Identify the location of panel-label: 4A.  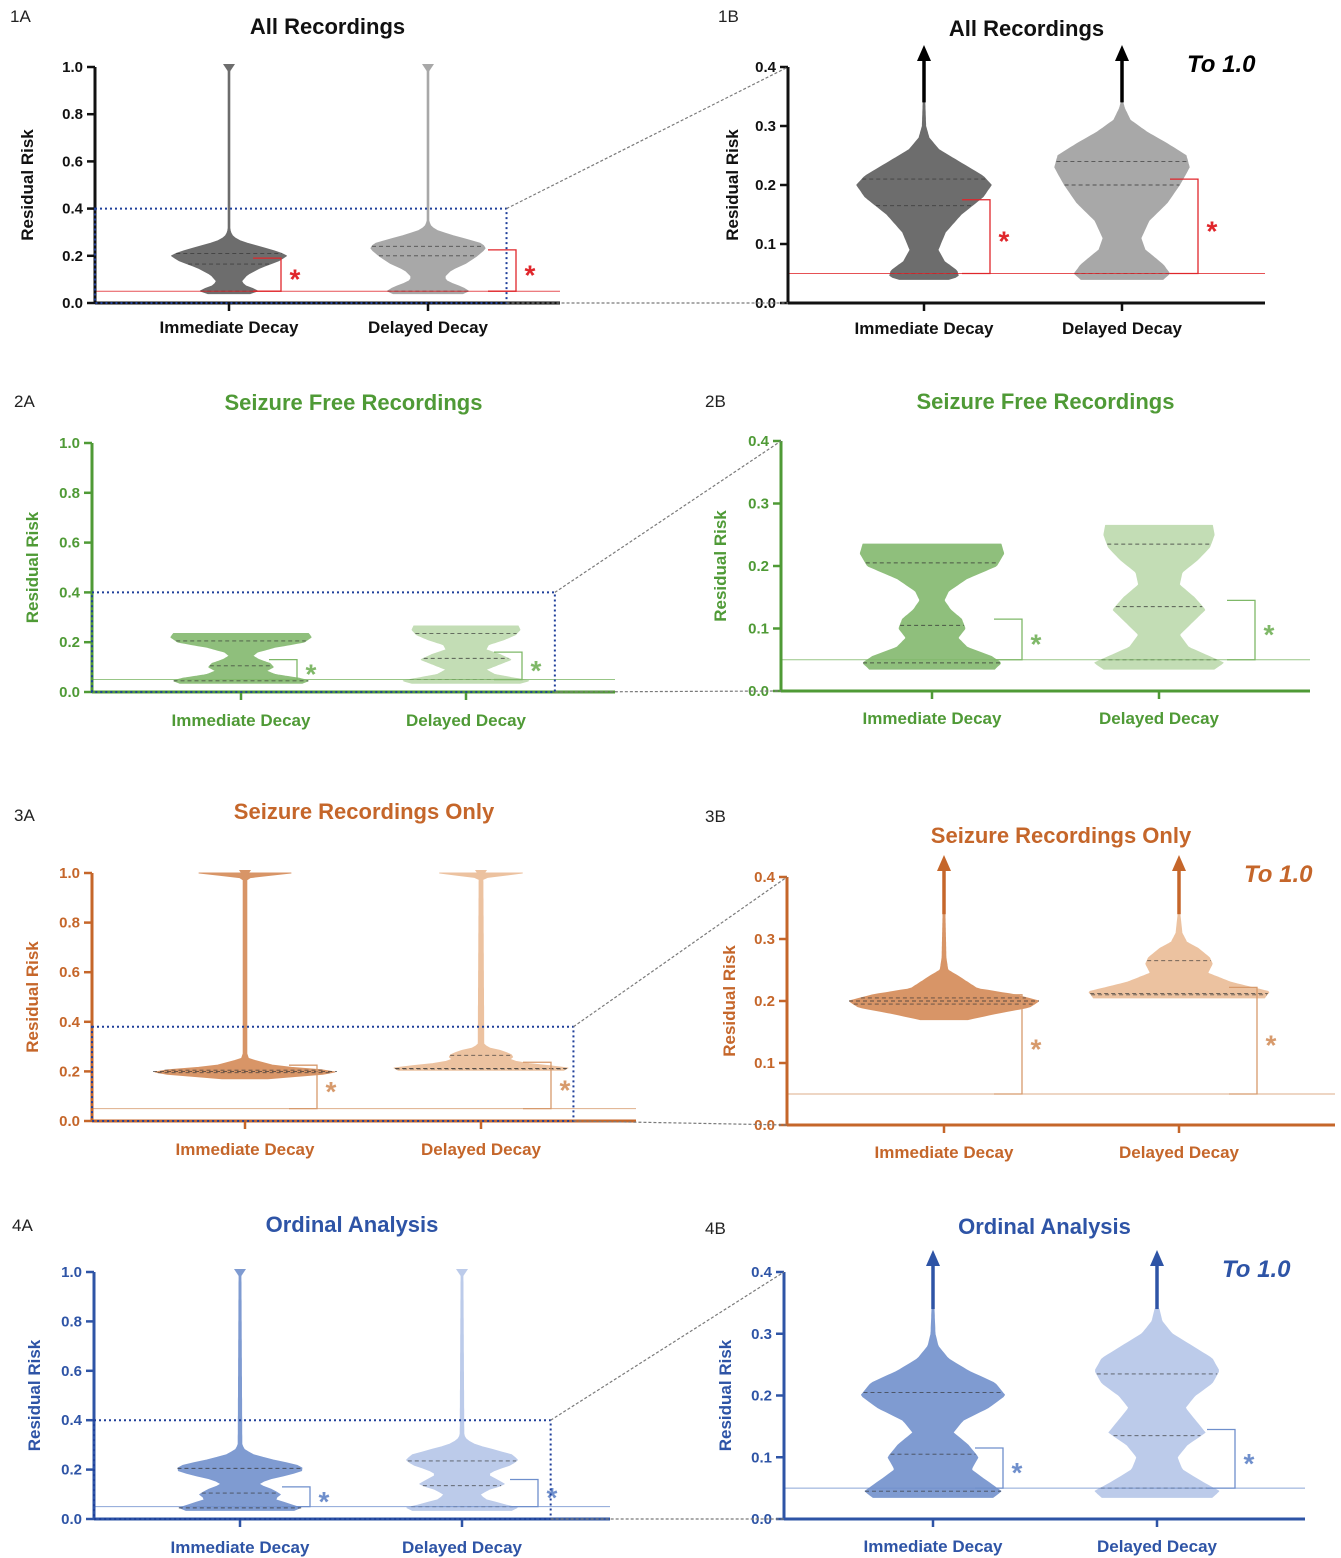
(22, 1225).